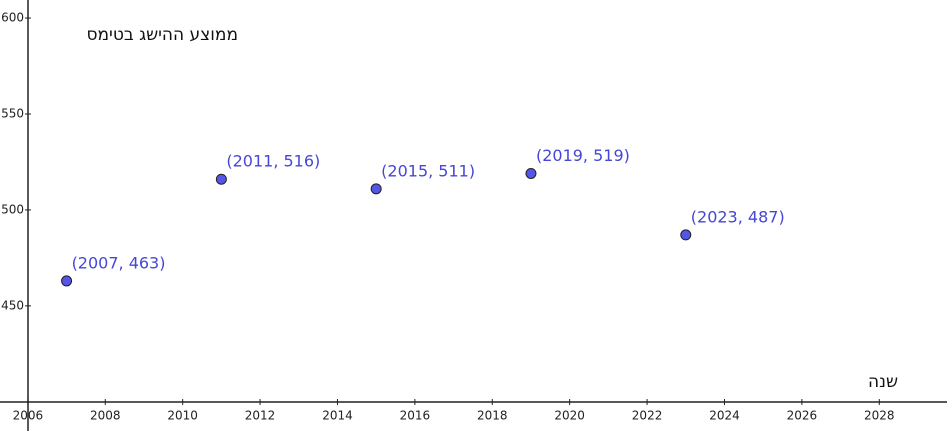  What do you see at coordinates (492, 416) in the screenshot?
I see `x-tick-label: 2018` at bounding box center [492, 416].